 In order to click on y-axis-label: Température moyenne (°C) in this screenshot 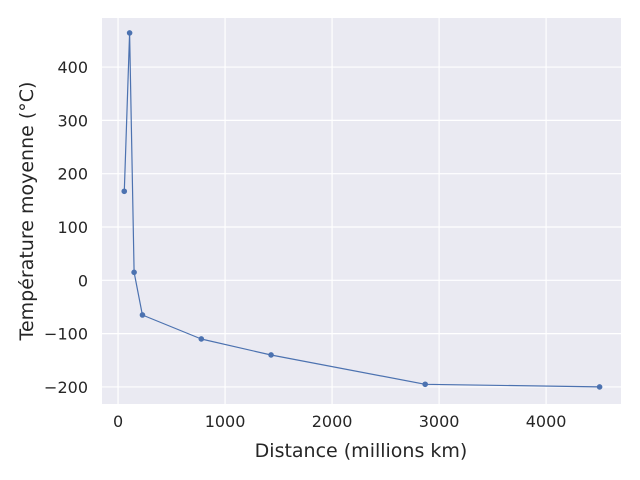, I will do `click(27, 212)`.